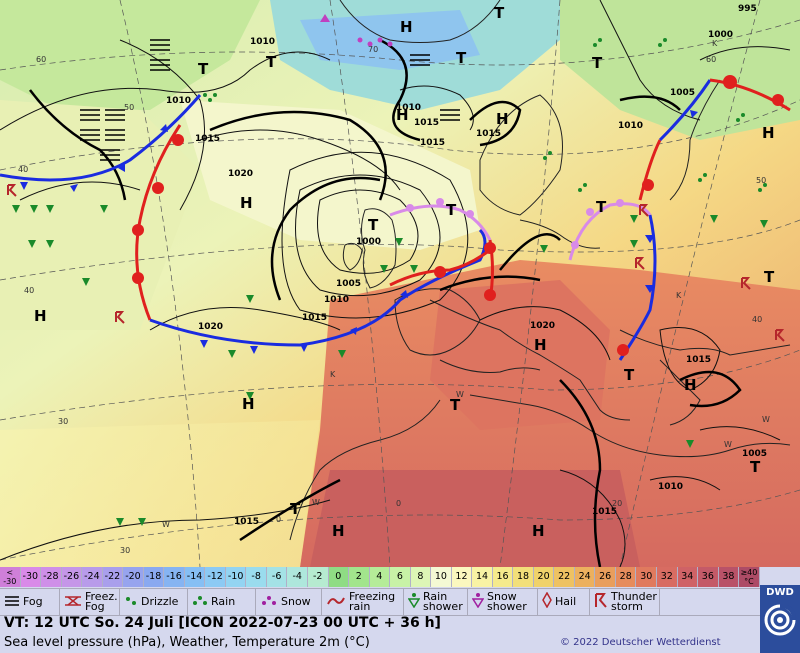 The image size is (800, 653). Describe the element at coordinates (330, 175) in the screenshot. I see `mild-zone-center` at that location.